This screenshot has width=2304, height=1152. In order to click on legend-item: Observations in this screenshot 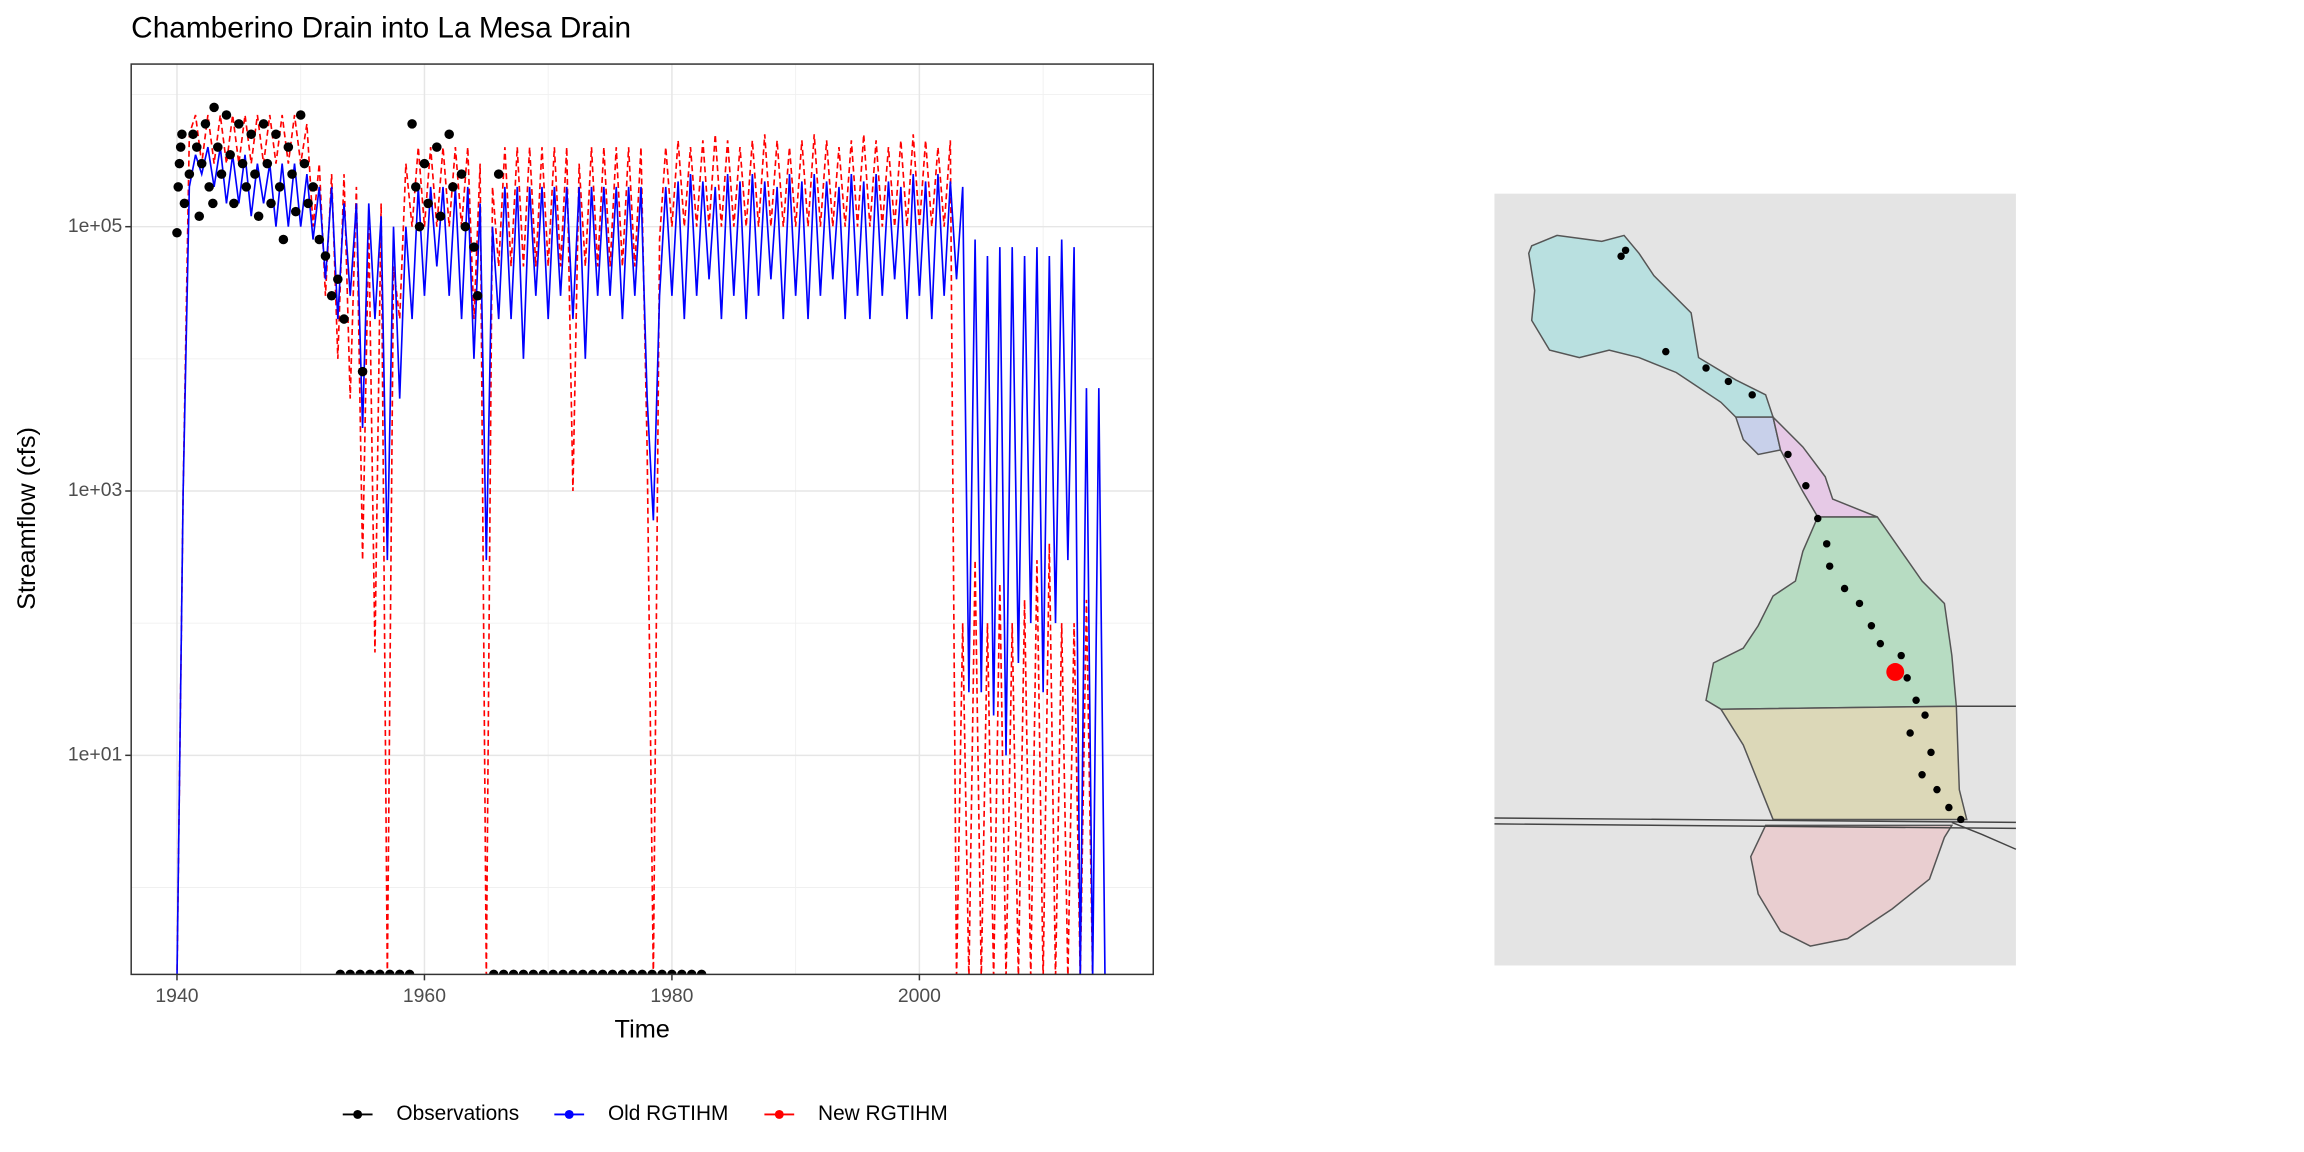, I will do `click(430, 1113)`.